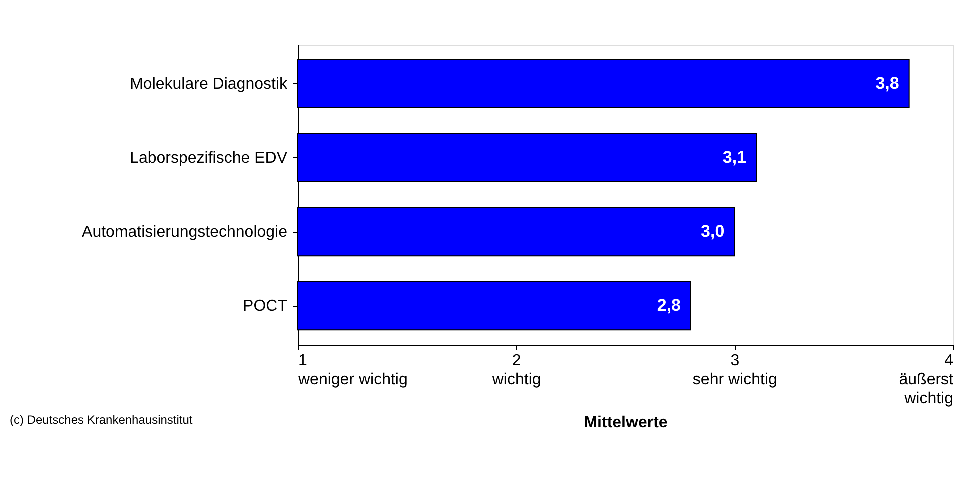 This screenshot has height=491, width=979. What do you see at coordinates (102, 420) in the screenshot?
I see `text: (c) Deutsches Krankenhausinstitut` at bounding box center [102, 420].